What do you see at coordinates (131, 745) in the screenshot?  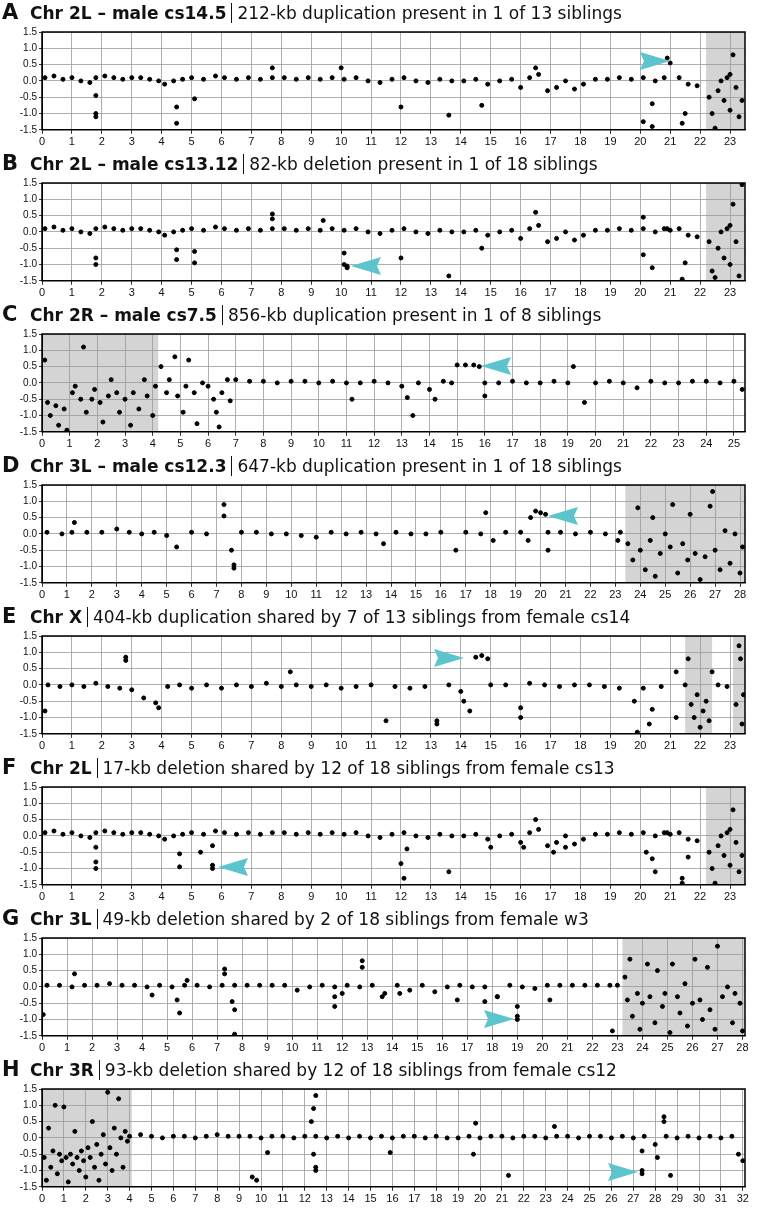 I see `x-tick-label: 3` at bounding box center [131, 745].